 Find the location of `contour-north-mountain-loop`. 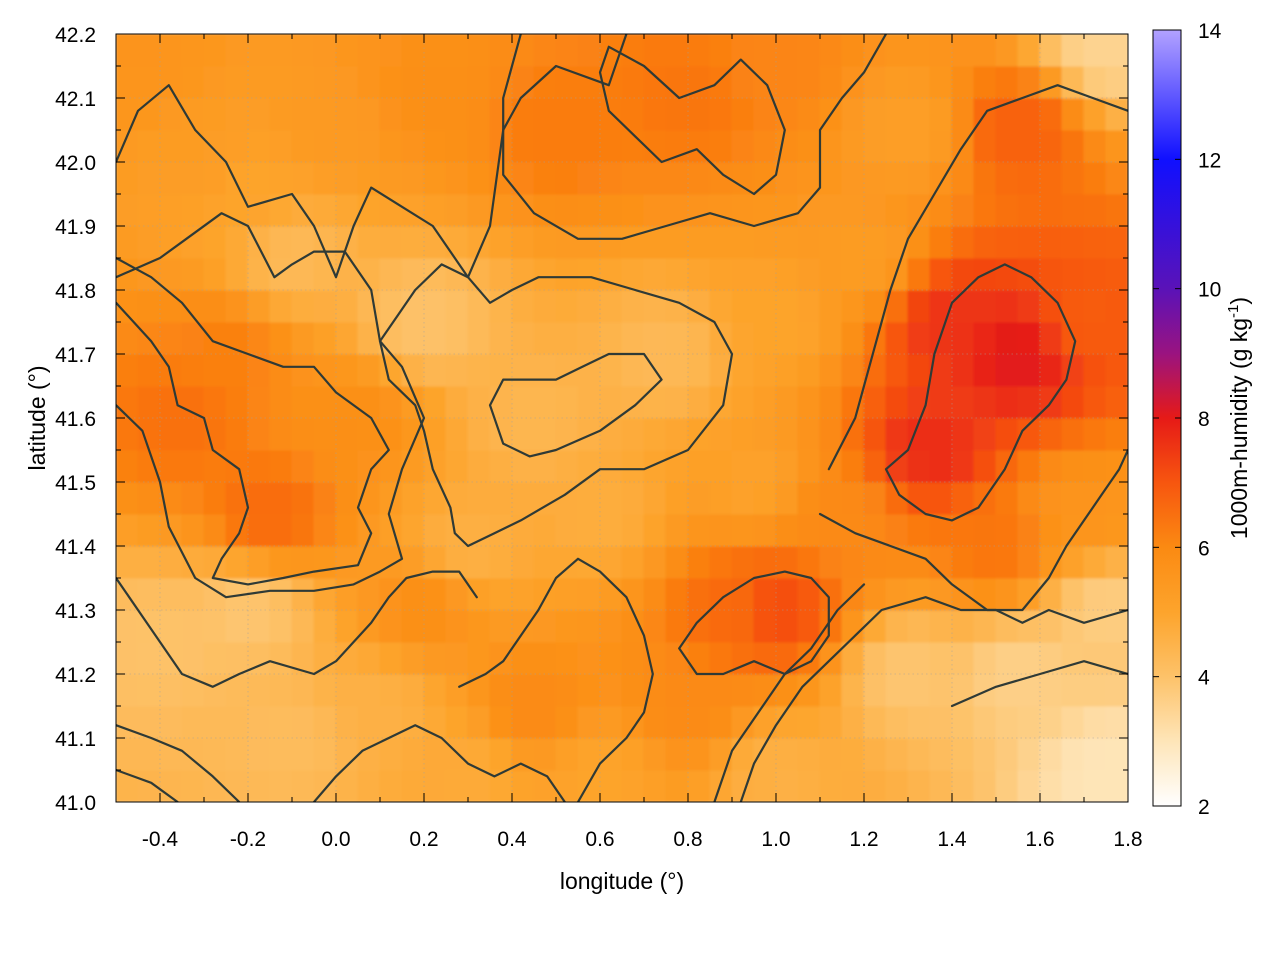

contour-north-mountain-loop is located at coordinates (692, 120).